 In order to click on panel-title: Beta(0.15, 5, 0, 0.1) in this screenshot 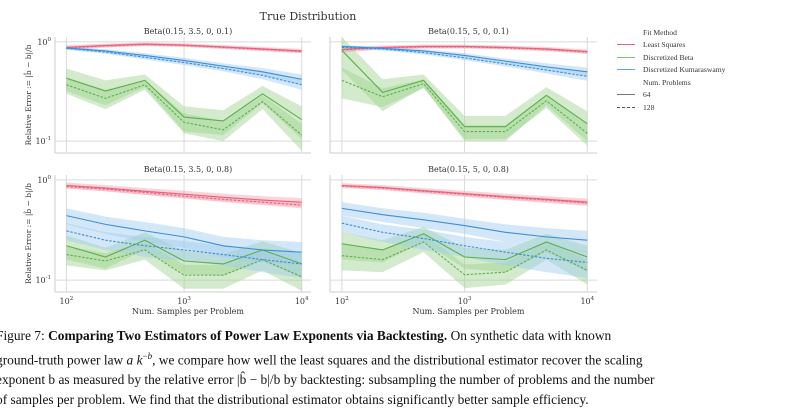, I will do `click(468, 31)`.